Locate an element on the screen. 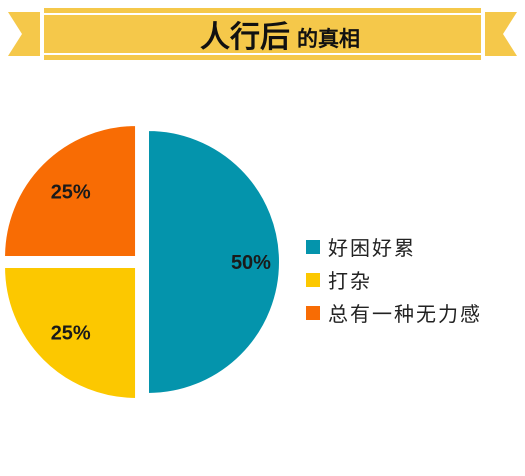 Image resolution: width=525 pixels, height=476 pixels. pie-slice-tired is located at coordinates (214, 262).